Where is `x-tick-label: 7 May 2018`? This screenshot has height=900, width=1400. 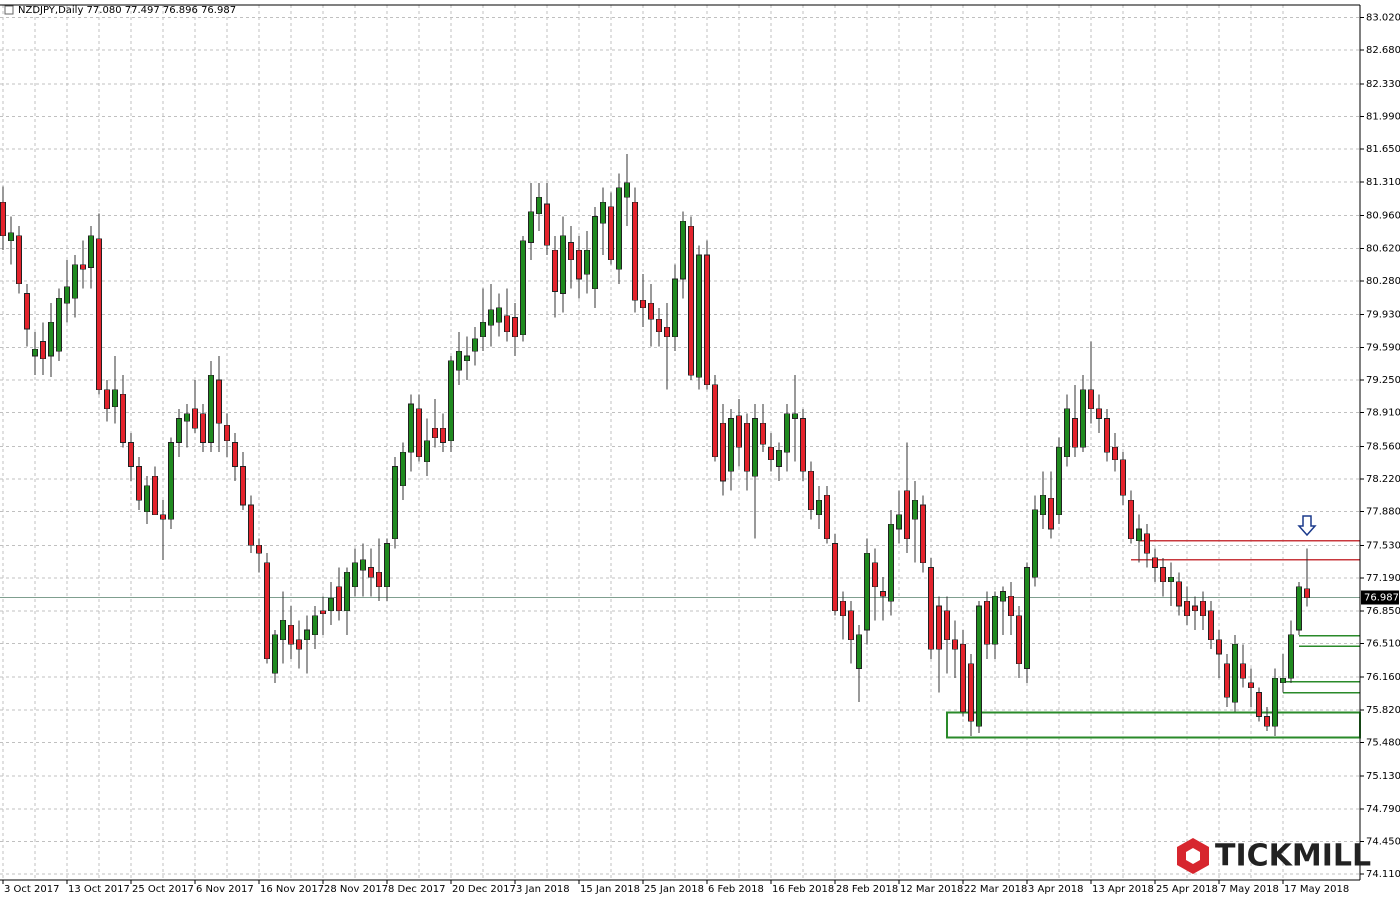
x-tick-label: 7 May 2018 is located at coordinates (1249, 889).